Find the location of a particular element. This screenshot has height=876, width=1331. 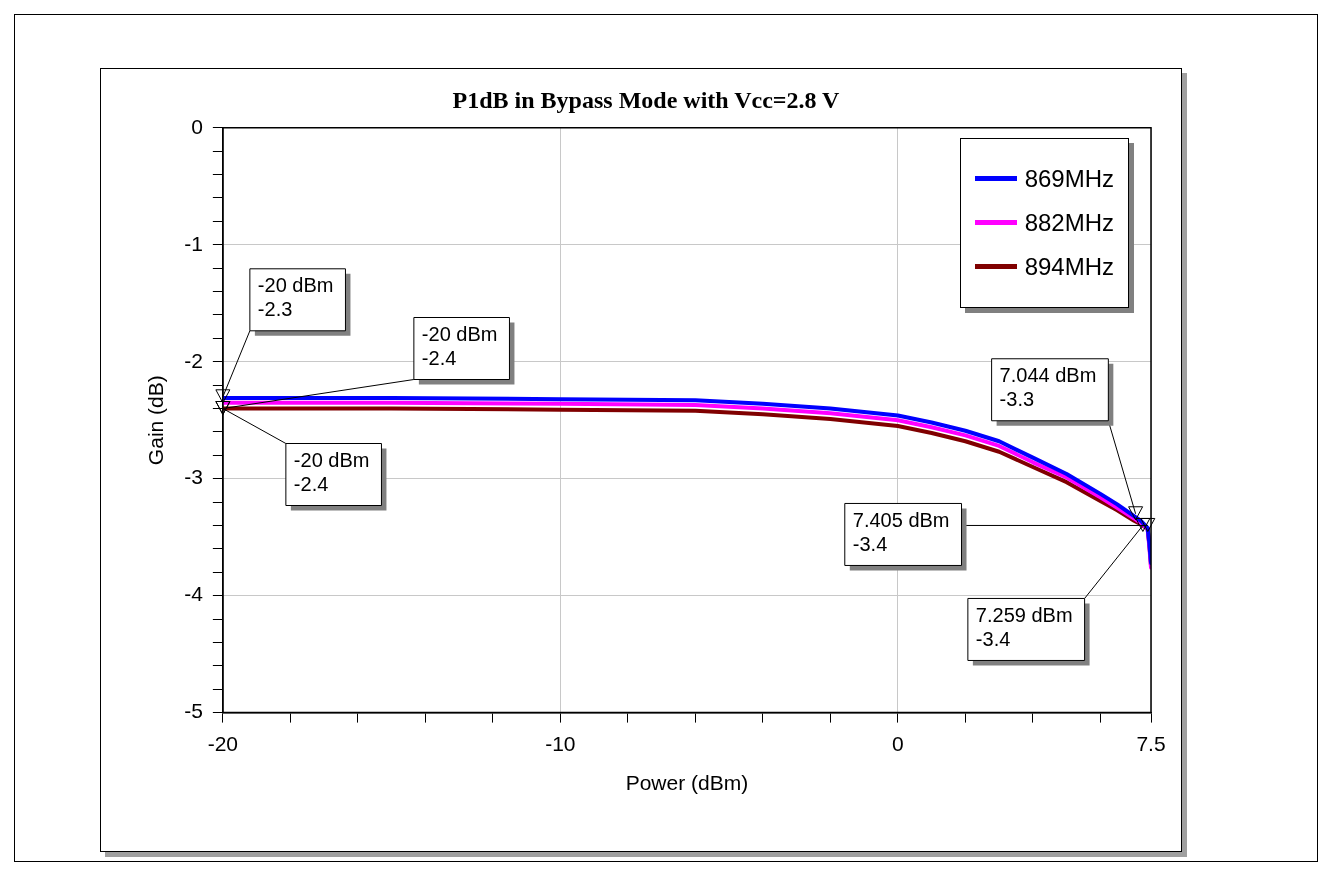

x-tick-label: 0 is located at coordinates (898, 743).